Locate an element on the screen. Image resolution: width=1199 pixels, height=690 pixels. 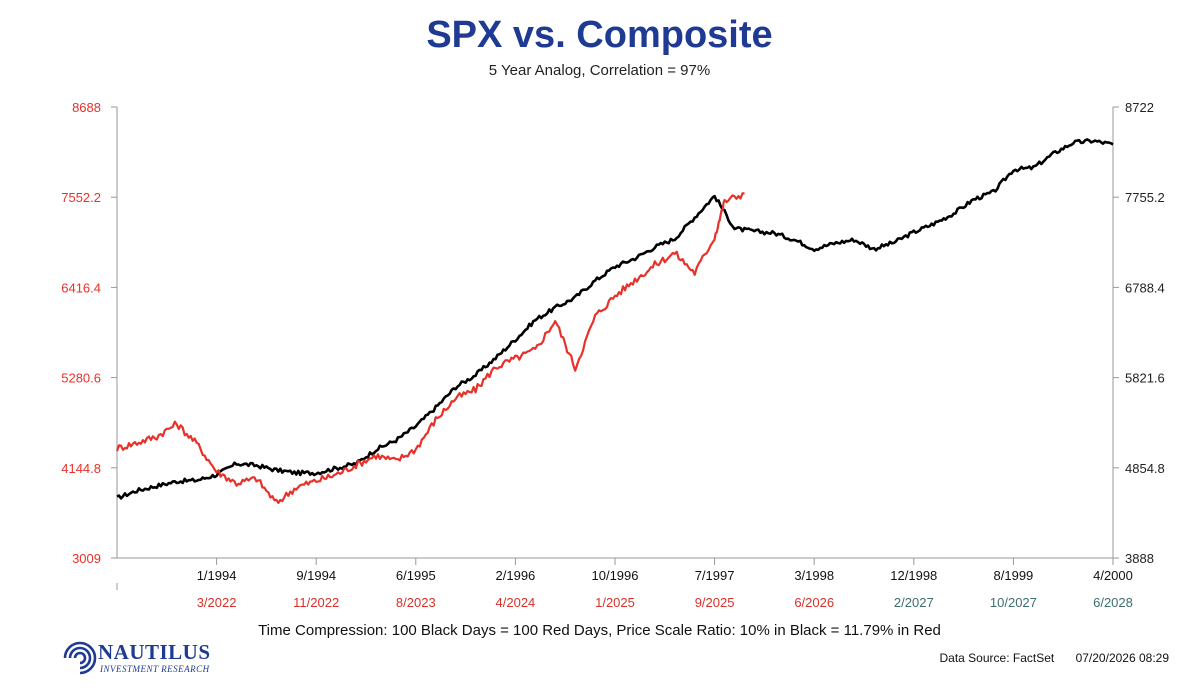
x-tick-label-black: 10/1996 is located at coordinates (615, 575).